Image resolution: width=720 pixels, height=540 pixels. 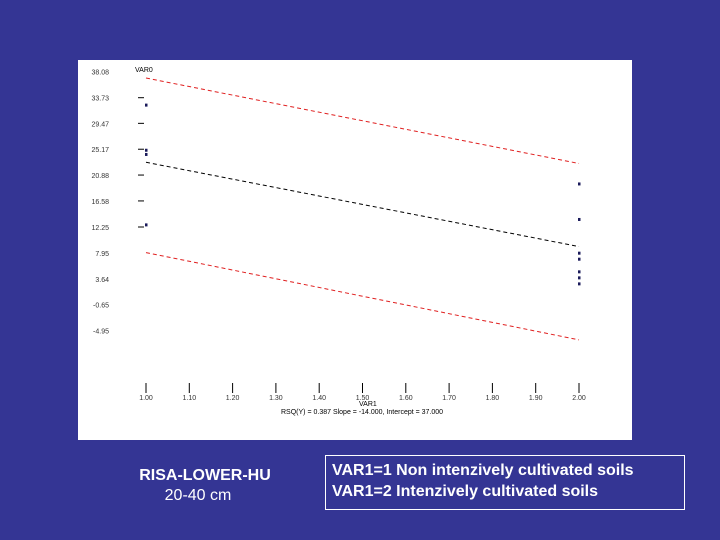 I want to click on y-tick-label: 20.88, so click(x=100, y=176).